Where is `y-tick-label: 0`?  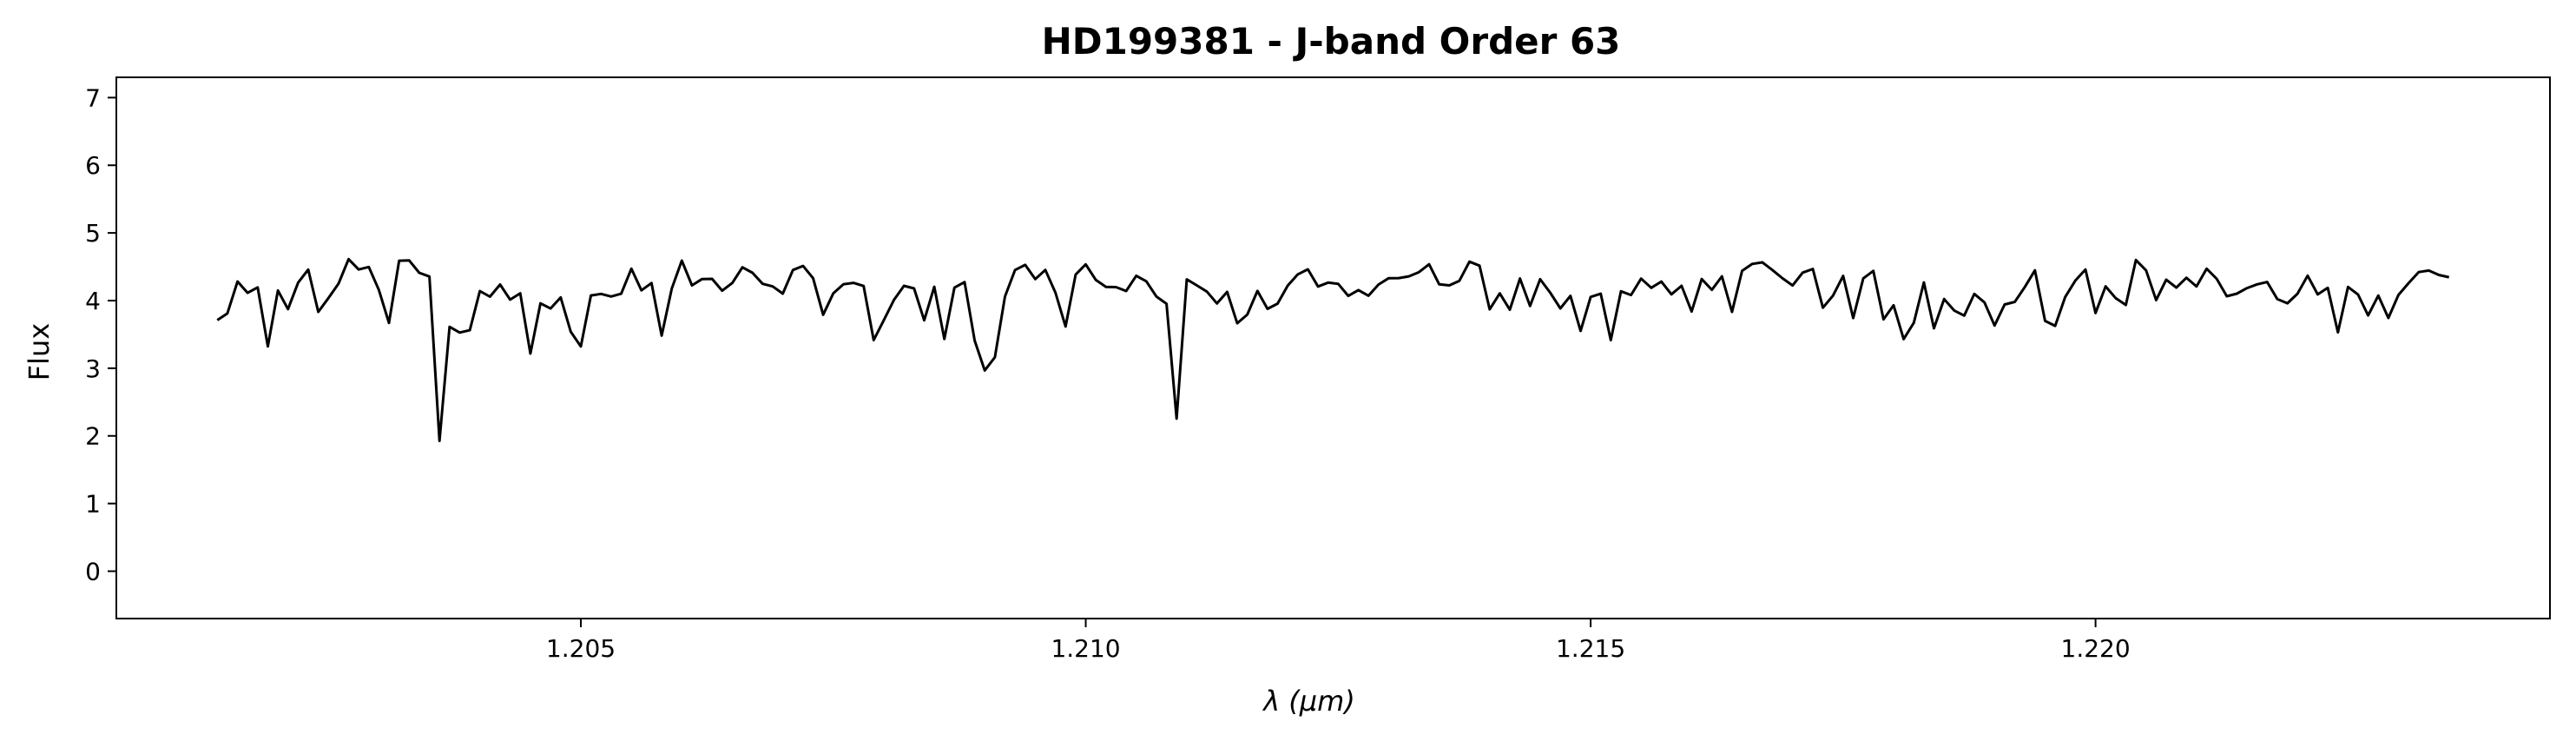
y-tick-label: 0 is located at coordinates (93, 571).